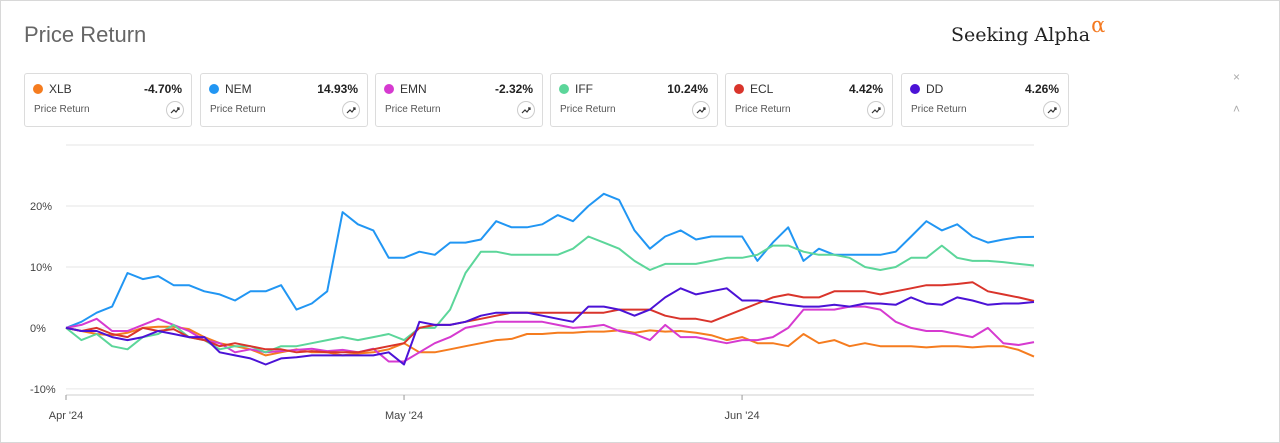 This screenshot has height=443, width=1280. I want to click on x-tick-label: Jun '24, so click(741, 416).